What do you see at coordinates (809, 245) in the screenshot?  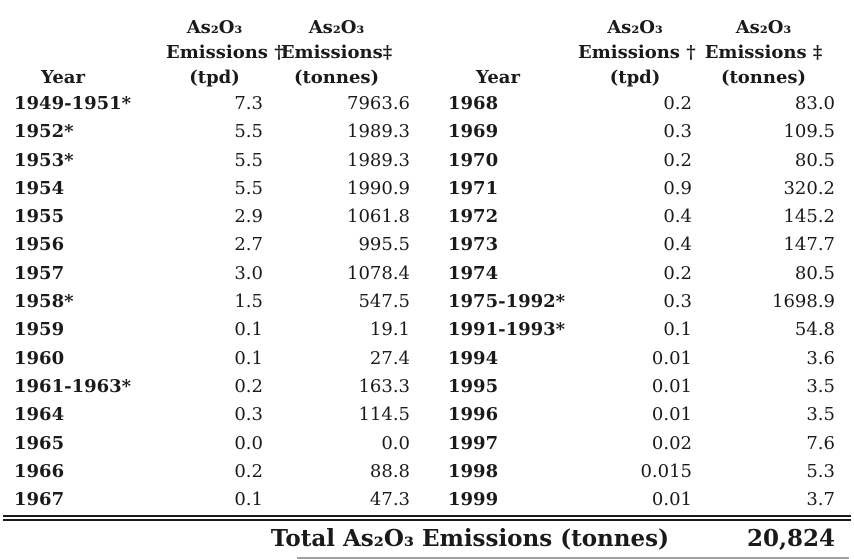 I see `tonnes-cell: 147.7` at bounding box center [809, 245].